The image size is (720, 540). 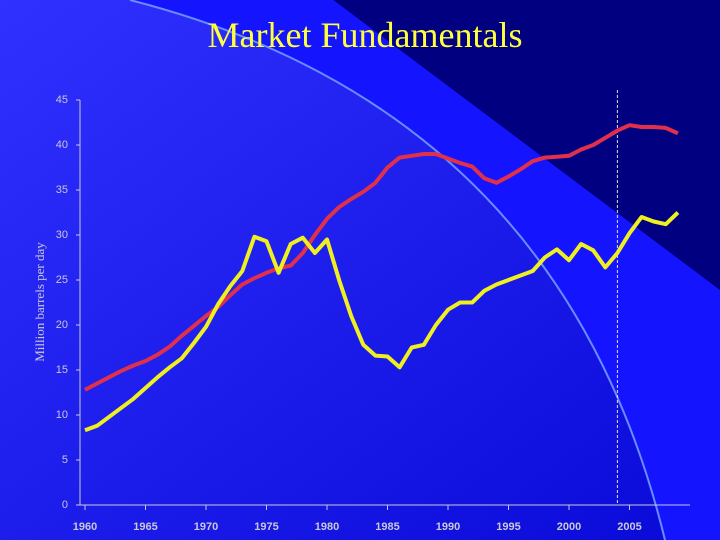 I want to click on y-tick-label: 30, so click(x=62, y=235).